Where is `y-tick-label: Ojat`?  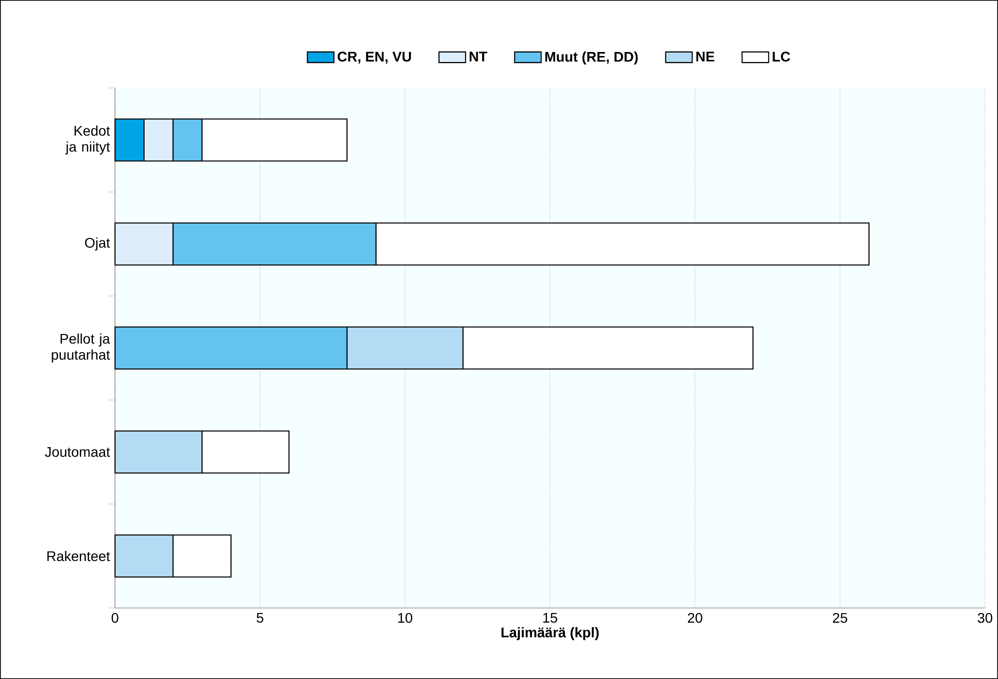
y-tick-label: Ojat is located at coordinates (97, 244).